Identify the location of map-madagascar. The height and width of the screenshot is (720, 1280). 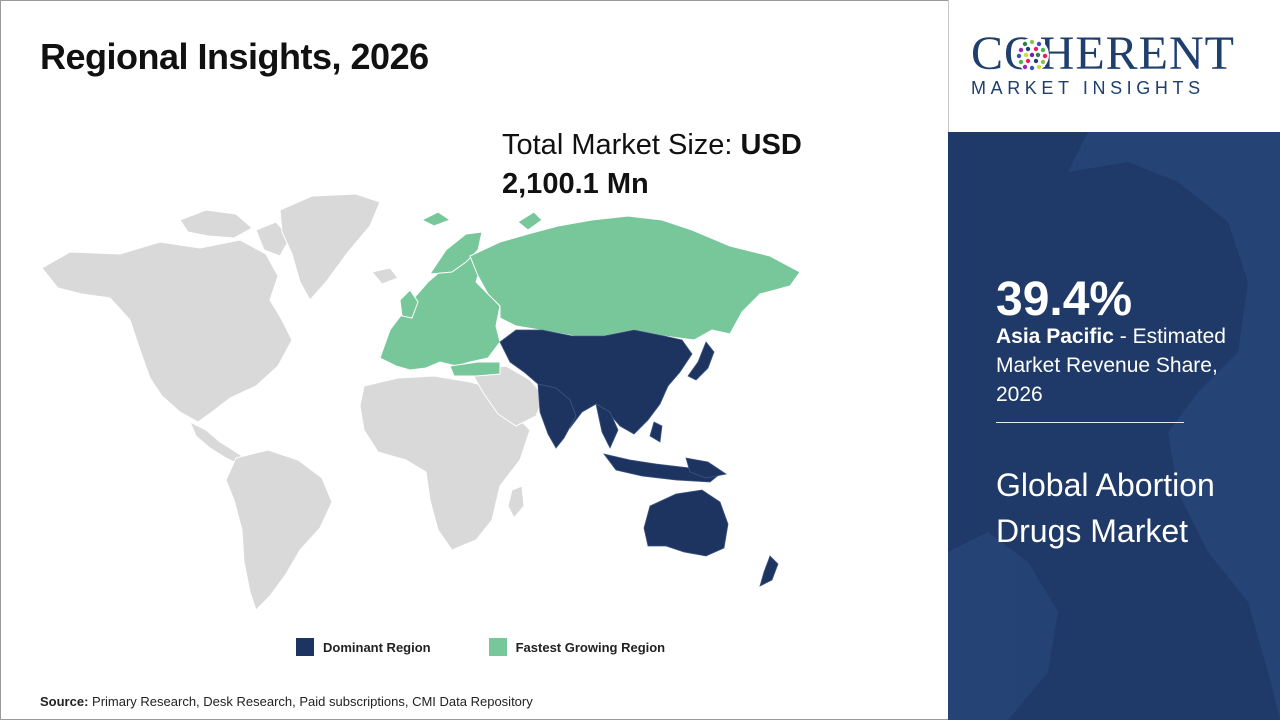
(516, 502).